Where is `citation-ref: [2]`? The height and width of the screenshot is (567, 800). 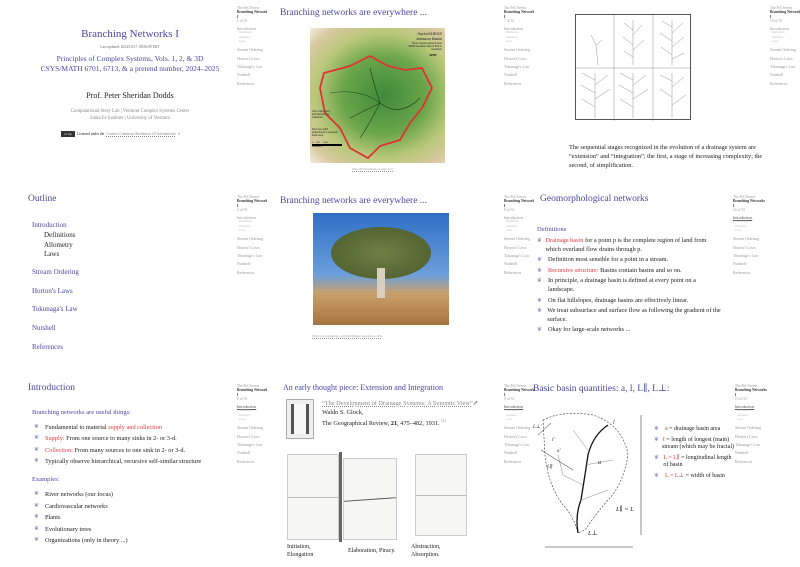 citation-ref: [2] is located at coordinates (443, 420).